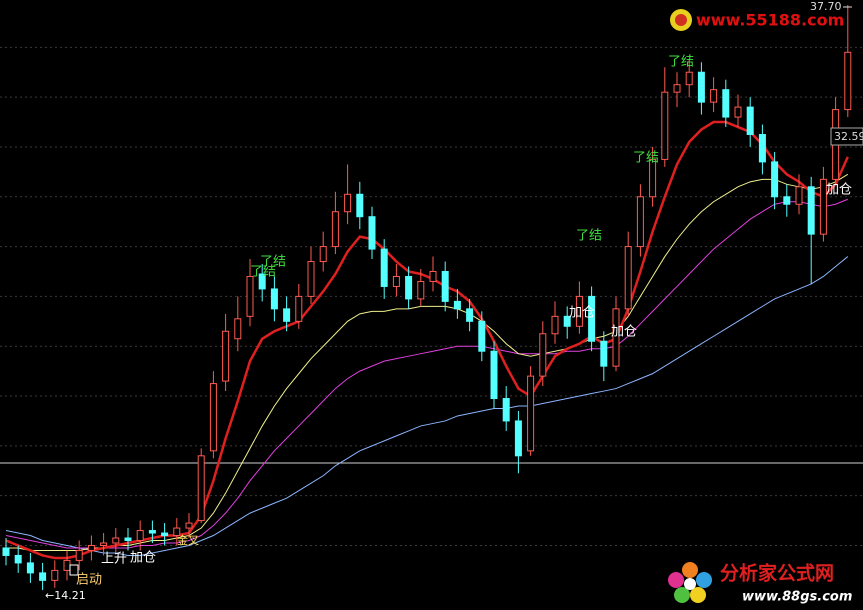 The image size is (863, 610). Describe the element at coordinates (690, 584) in the screenshot. I see `logo-center` at that location.